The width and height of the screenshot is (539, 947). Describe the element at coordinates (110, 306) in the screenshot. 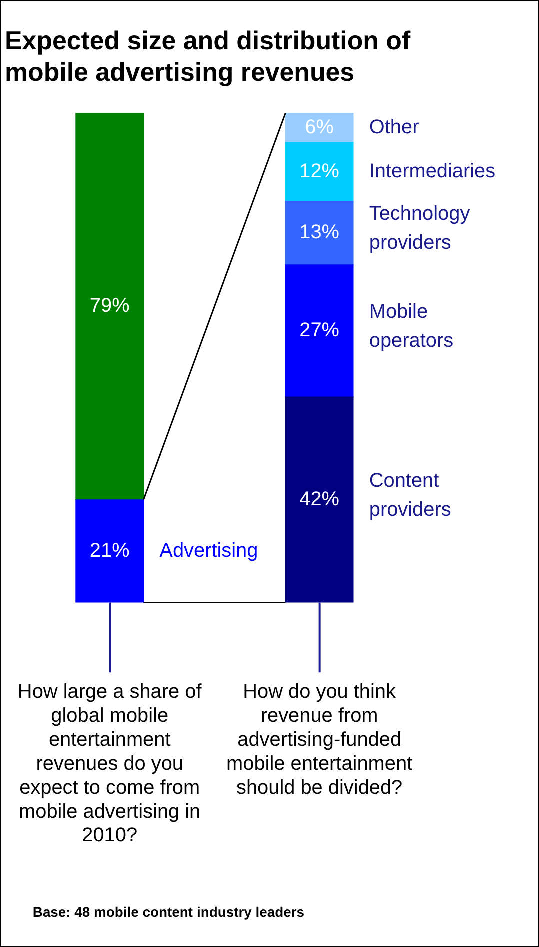

I see `data-label: 79%` at that location.